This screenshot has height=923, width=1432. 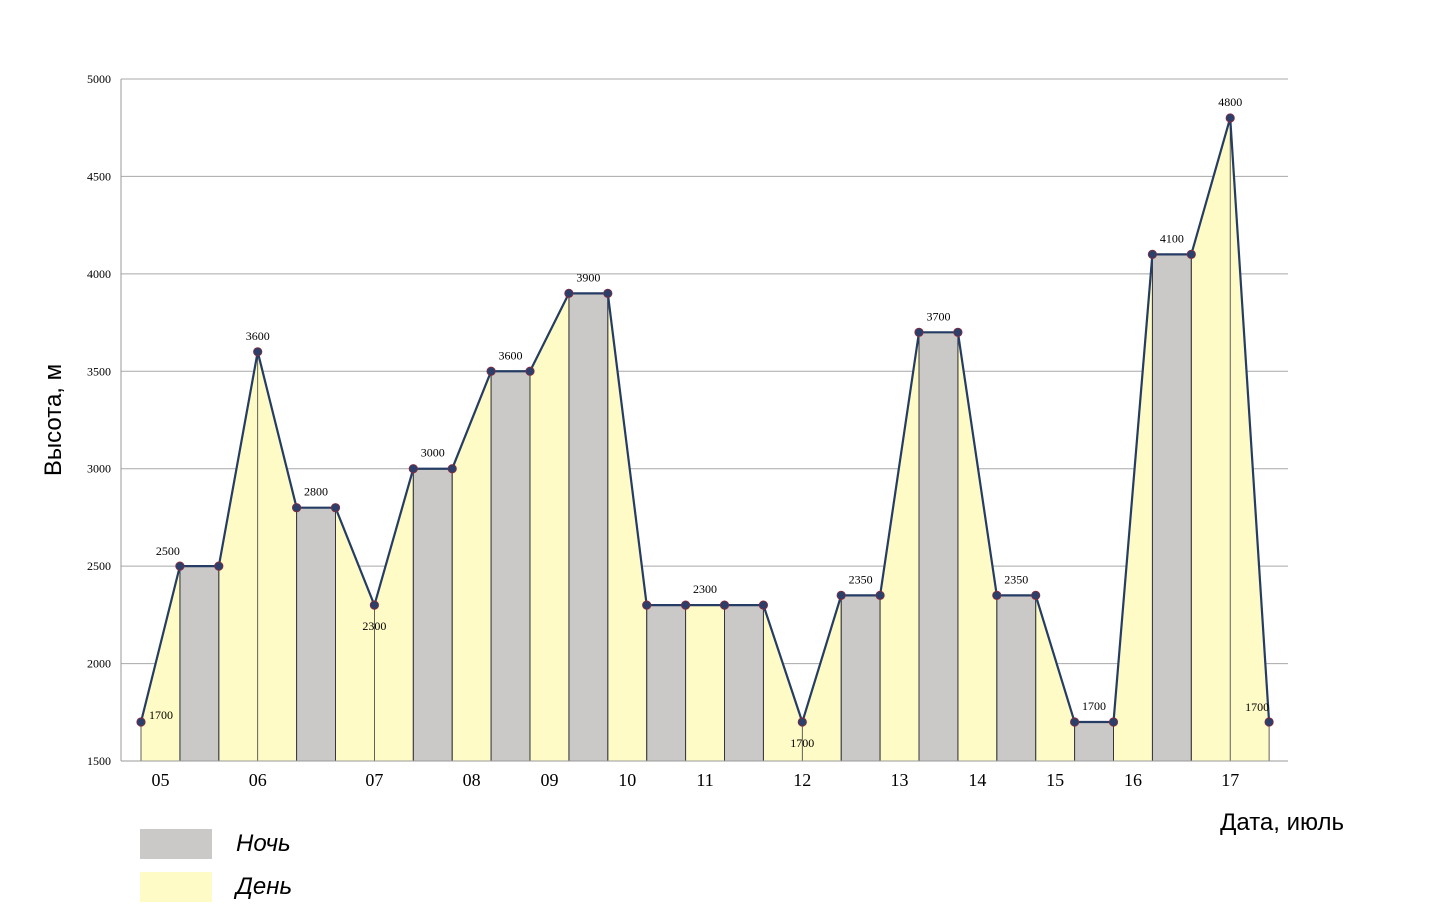 I want to click on data-label-13: 1700, so click(x=1094, y=706).